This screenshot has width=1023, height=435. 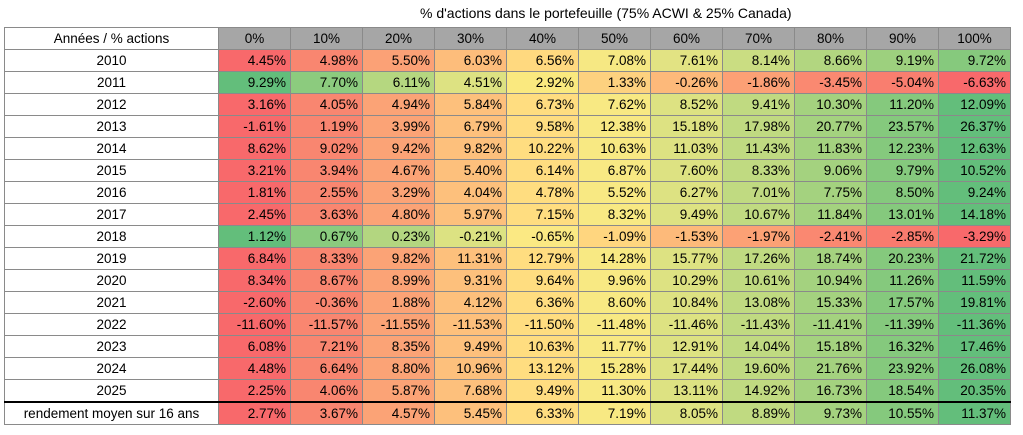 I want to click on table-cell: 11.77%, so click(x=614, y=346).